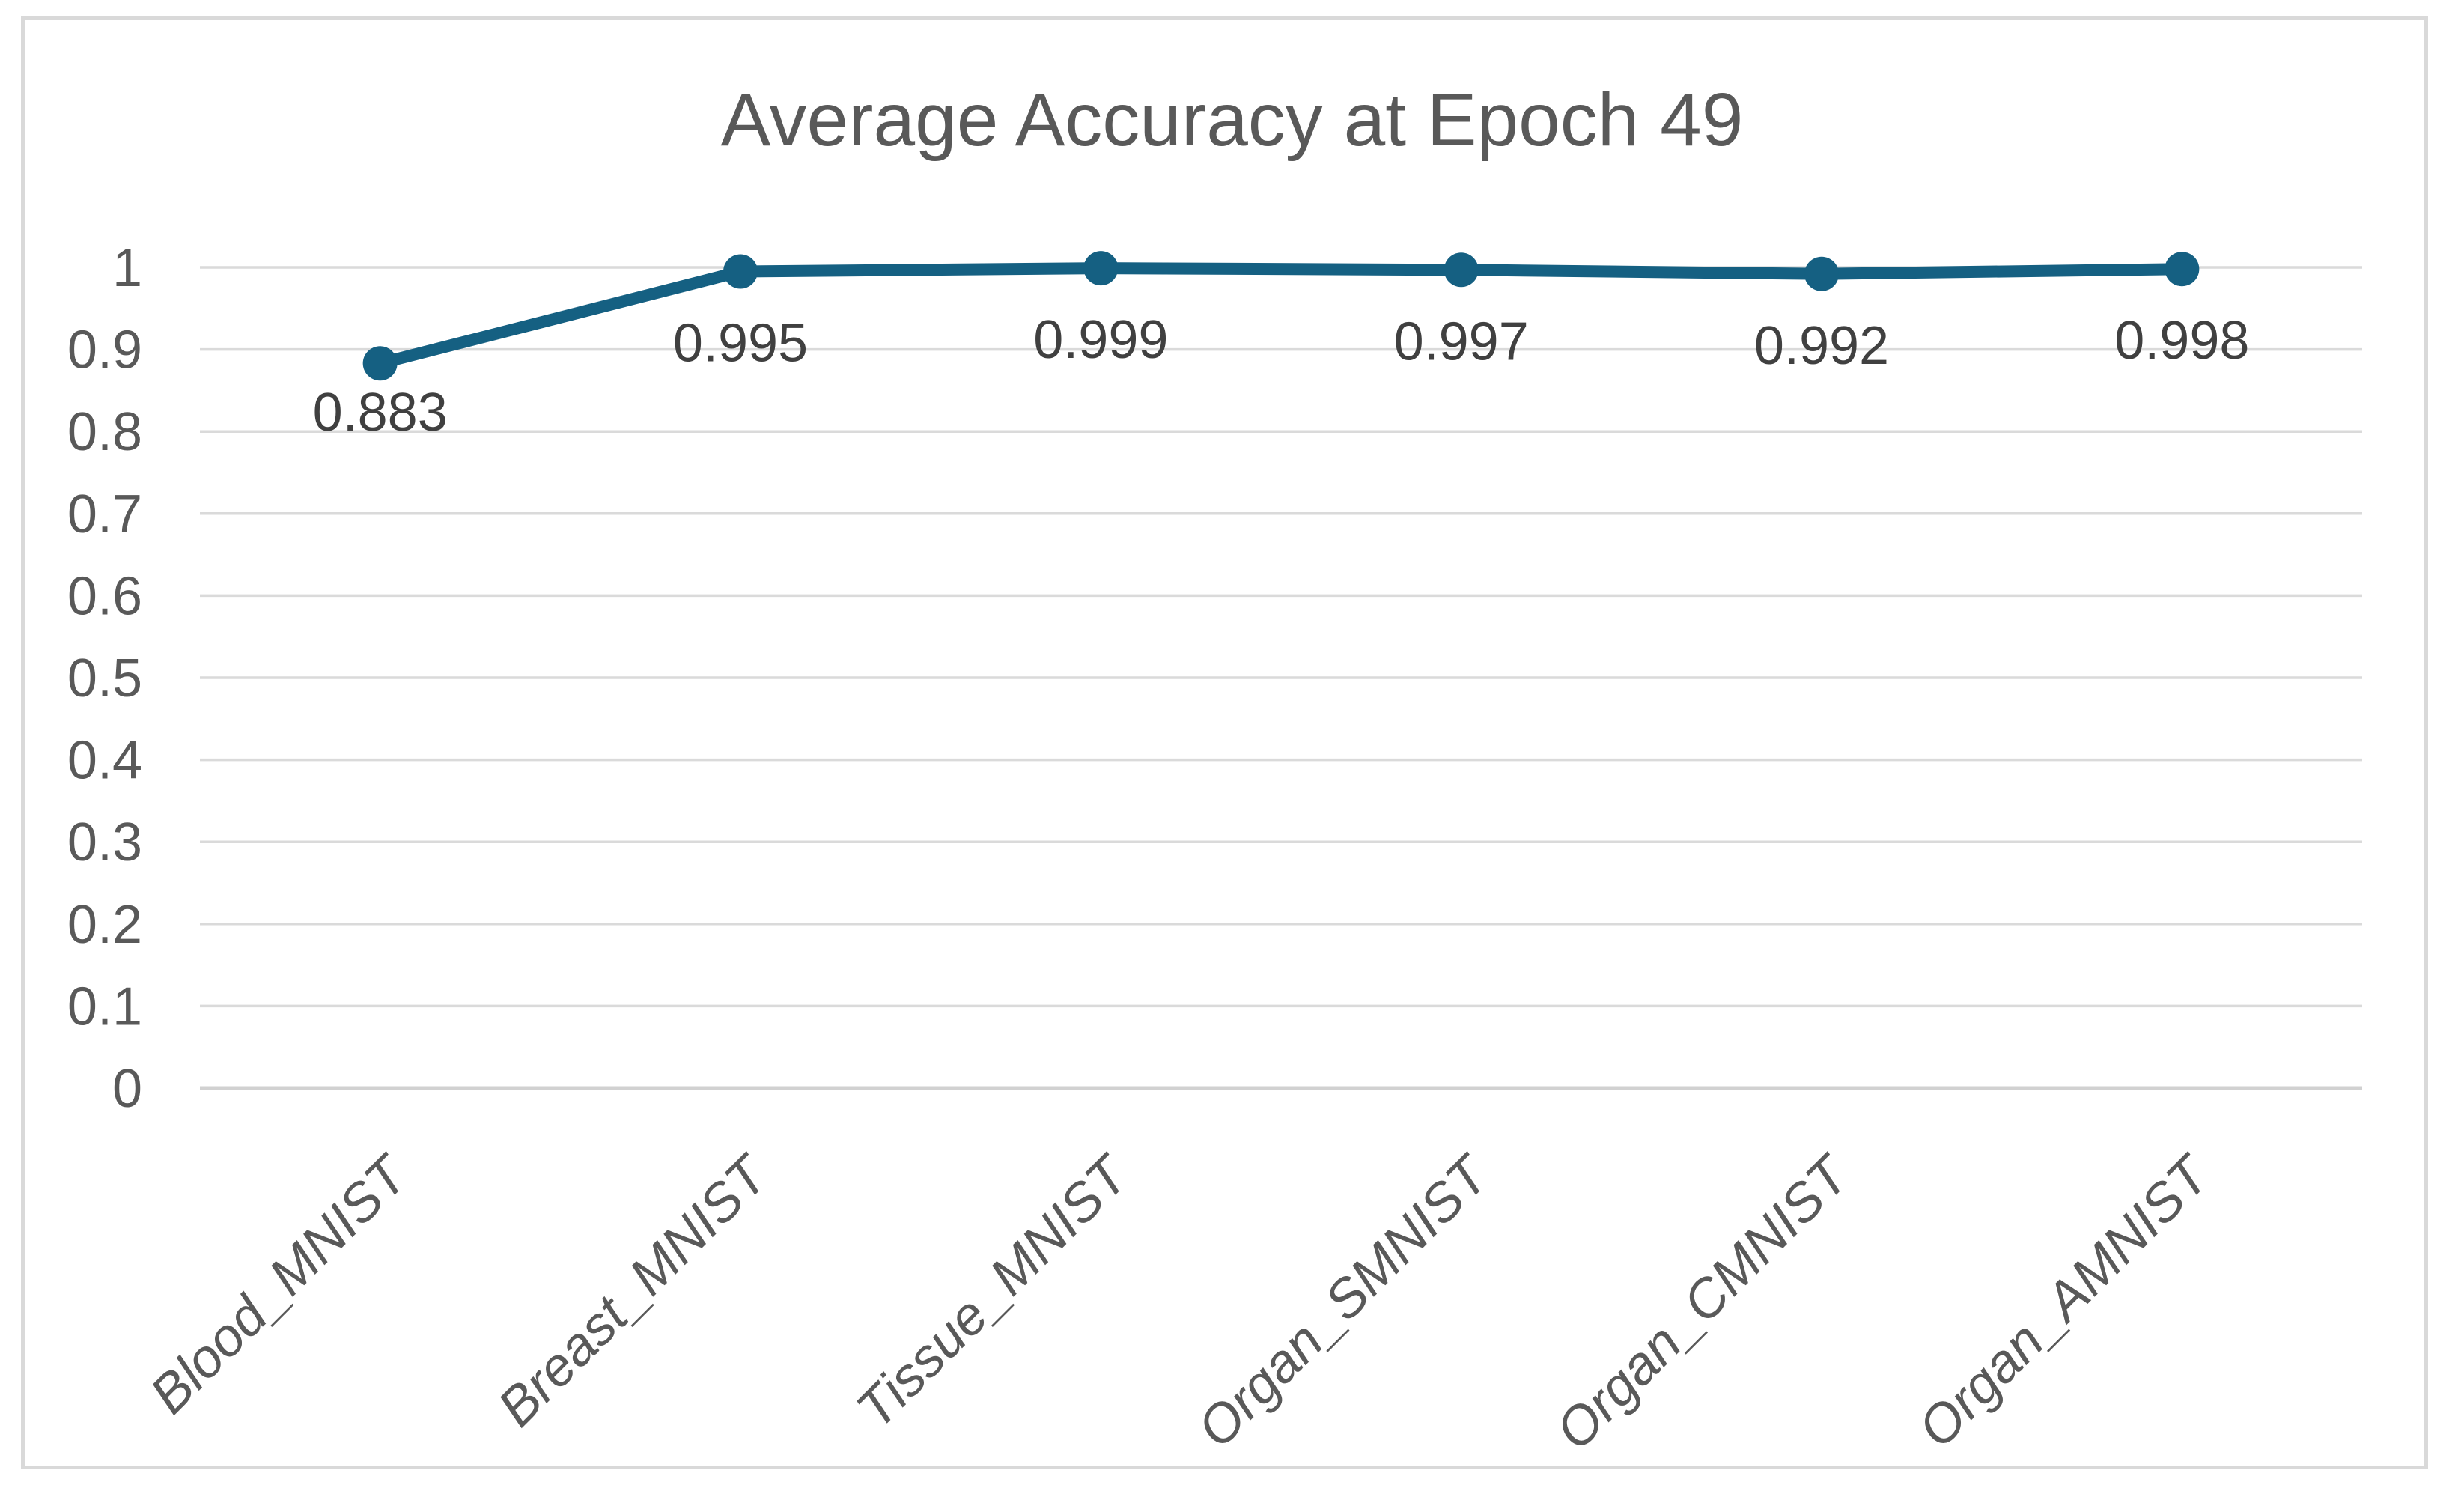 Image resolution: width=2464 pixels, height=1500 pixels. I want to click on y-tick-label: 0.2, so click(104, 925).